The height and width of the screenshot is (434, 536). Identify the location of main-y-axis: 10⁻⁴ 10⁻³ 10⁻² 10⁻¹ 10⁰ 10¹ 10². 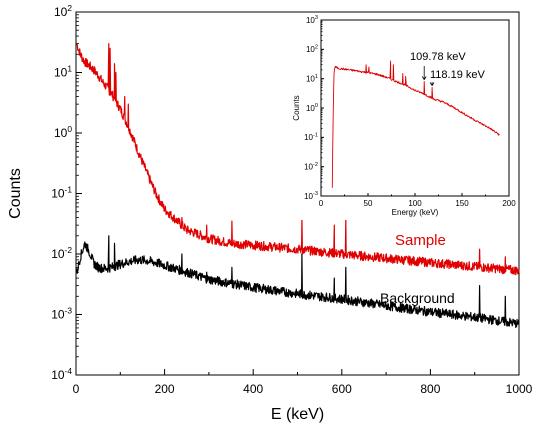
(66, 192).